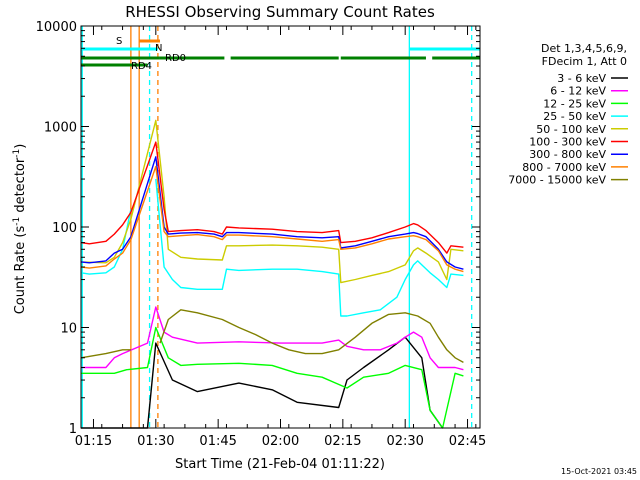  I want to click on x-axis-label: Start Time (21-Feb-04 01:11:22), so click(280, 464).